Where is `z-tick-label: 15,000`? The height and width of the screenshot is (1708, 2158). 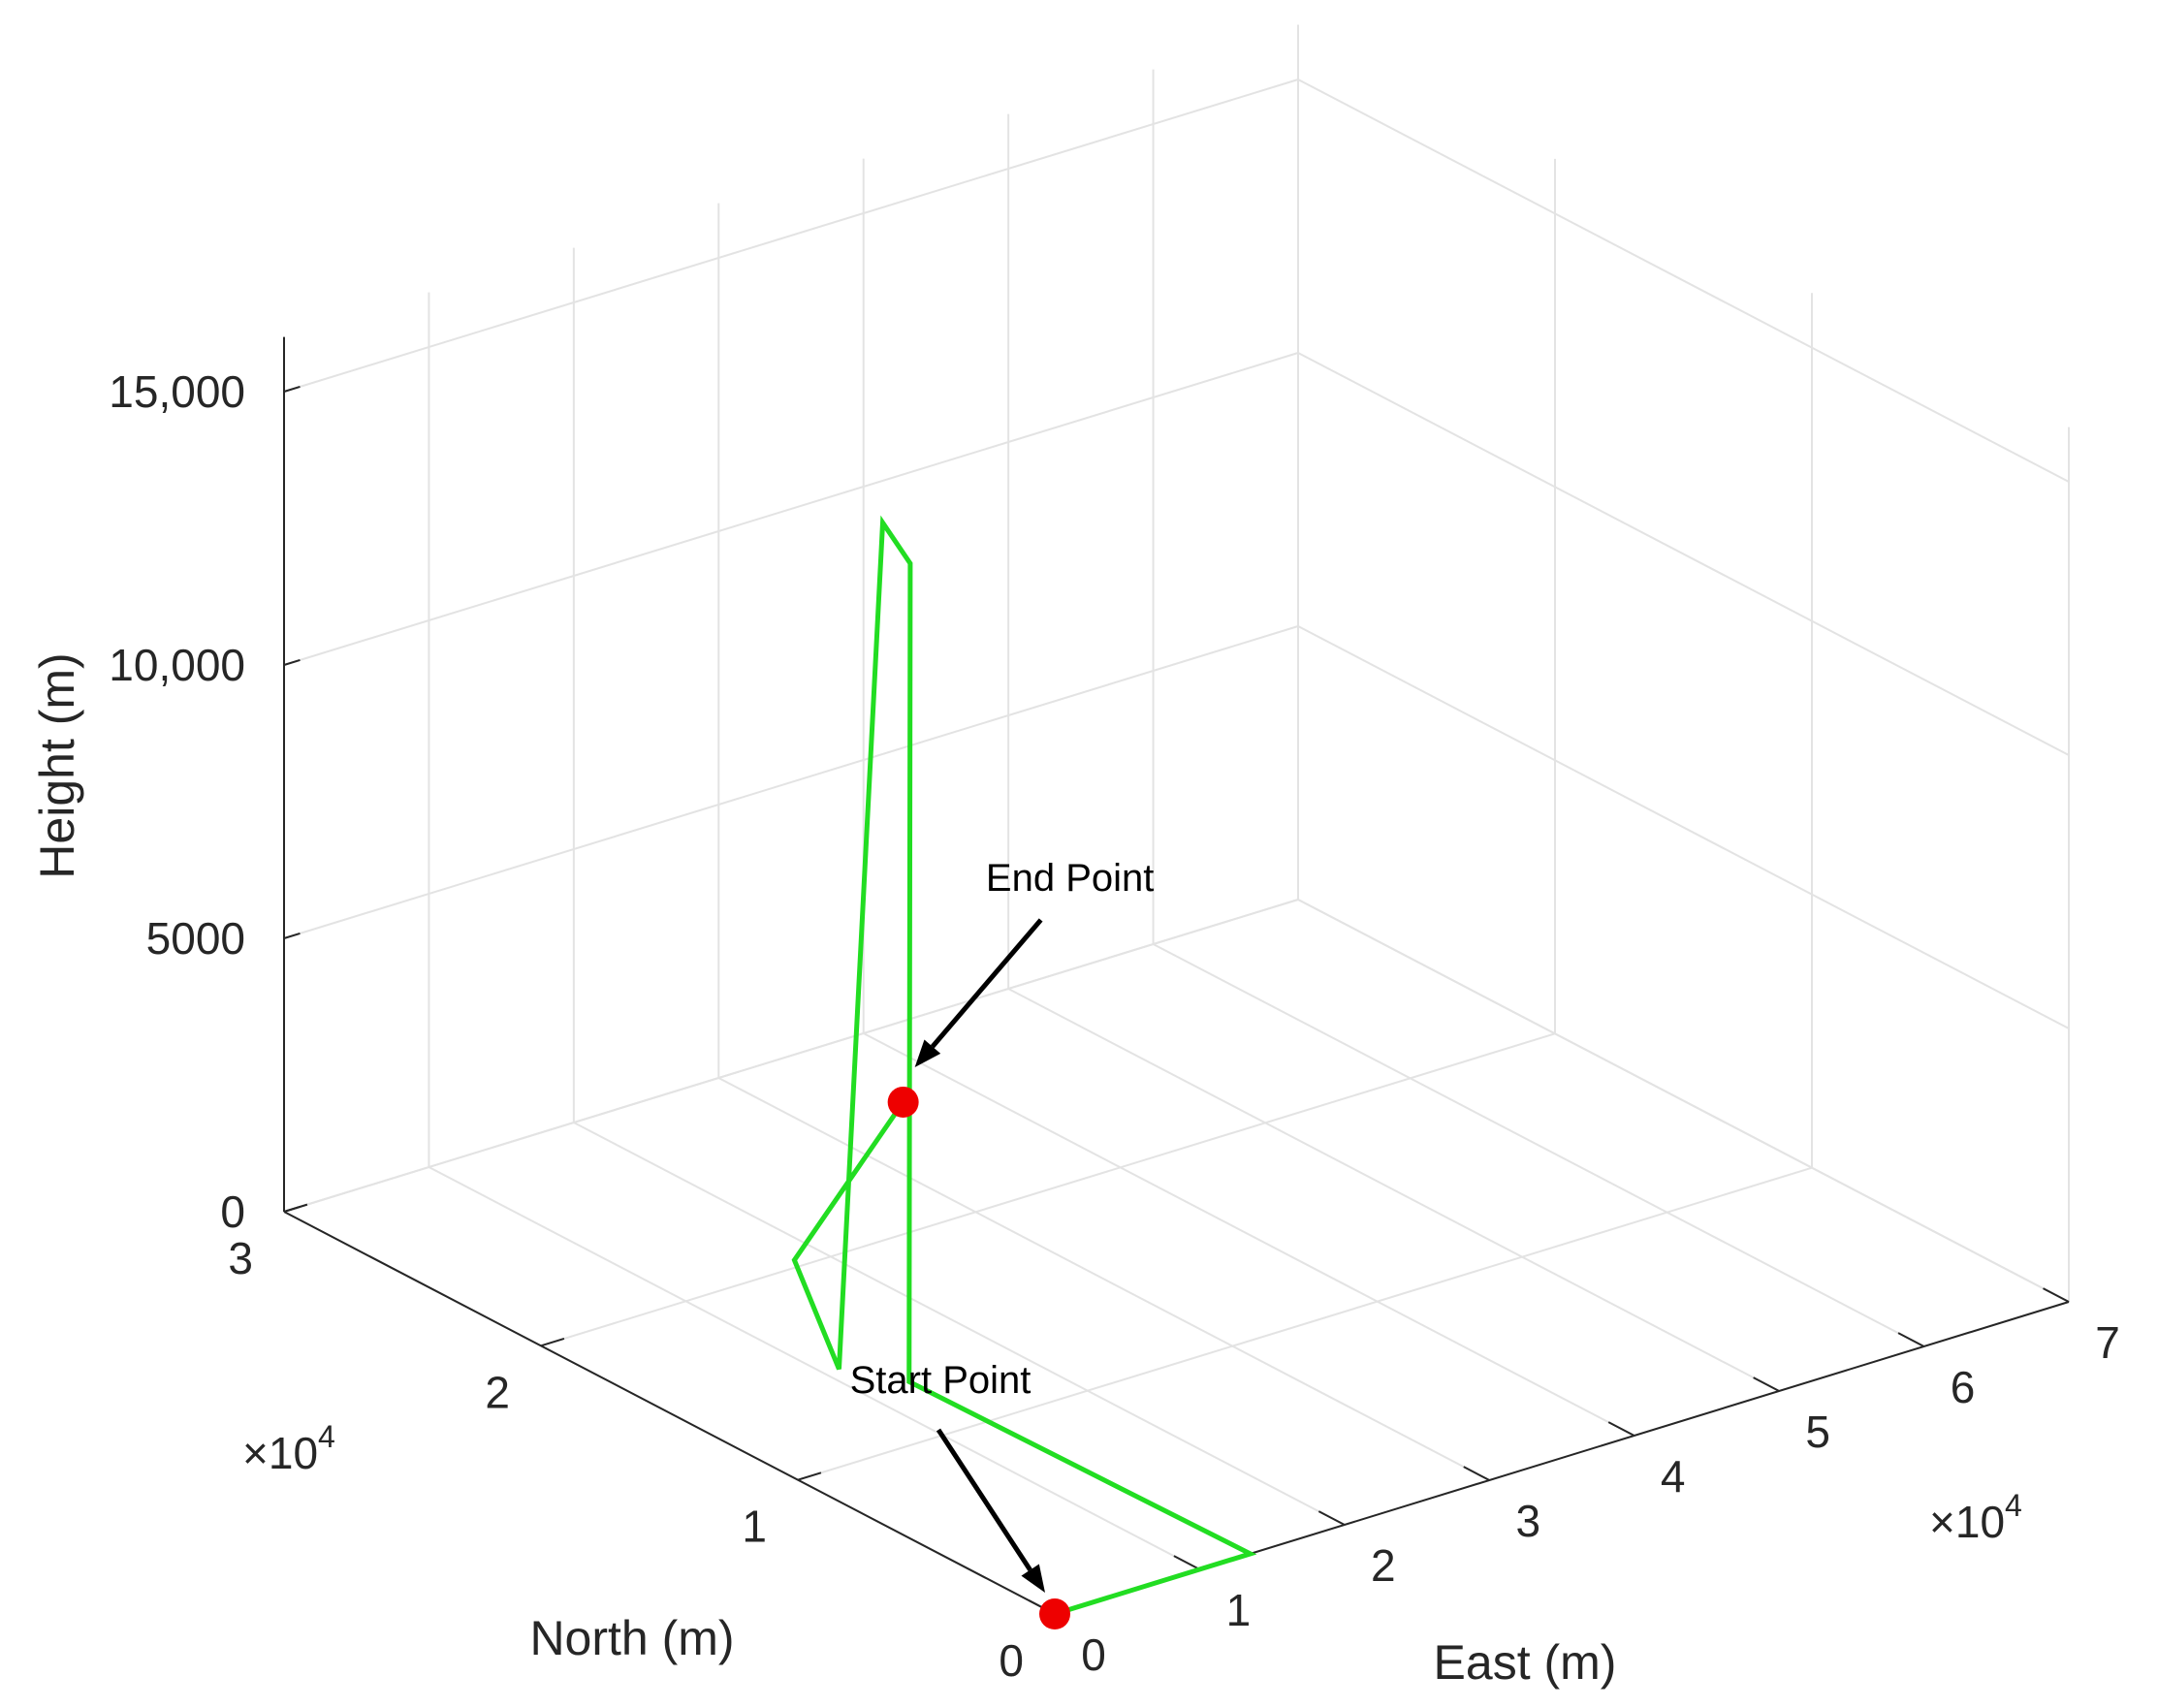 z-tick-label: 15,000 is located at coordinates (177, 391).